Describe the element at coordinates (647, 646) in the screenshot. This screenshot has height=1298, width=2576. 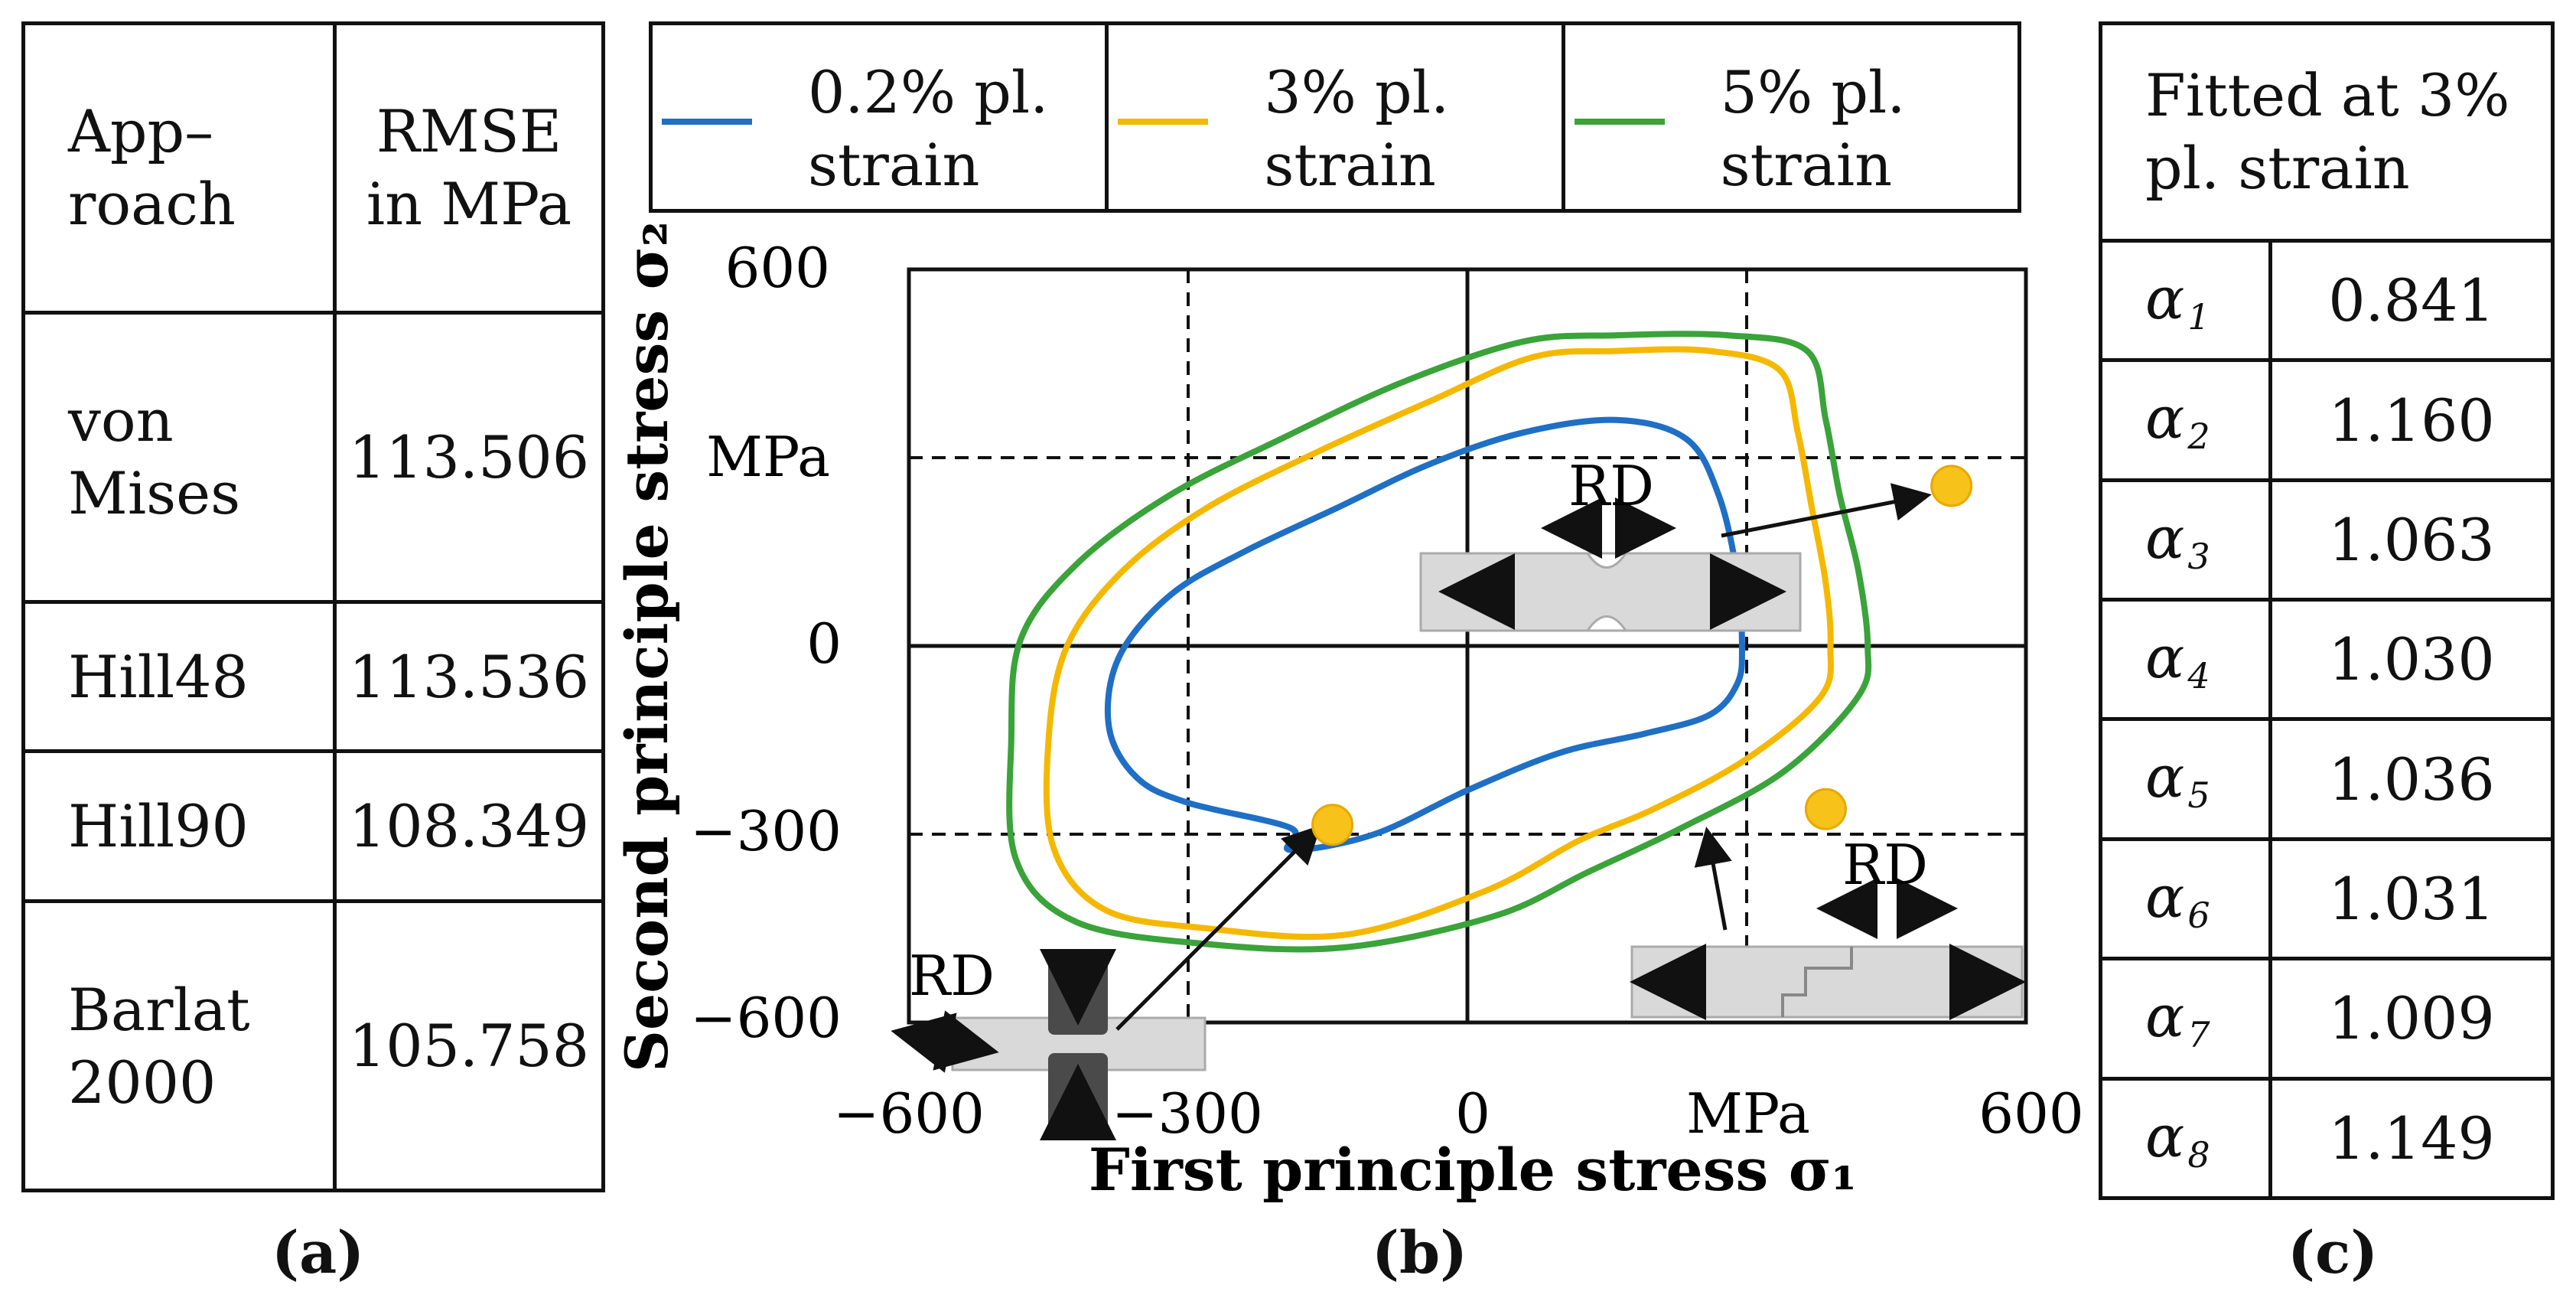
I see `y-axis-title: Second principle stress σ₂` at that location.